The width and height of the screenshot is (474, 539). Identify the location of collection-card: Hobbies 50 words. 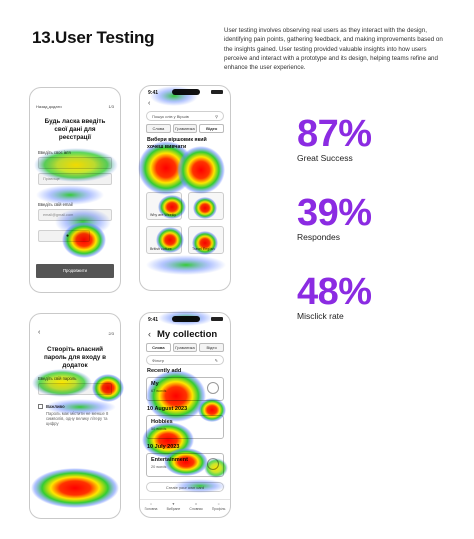
(185, 427).